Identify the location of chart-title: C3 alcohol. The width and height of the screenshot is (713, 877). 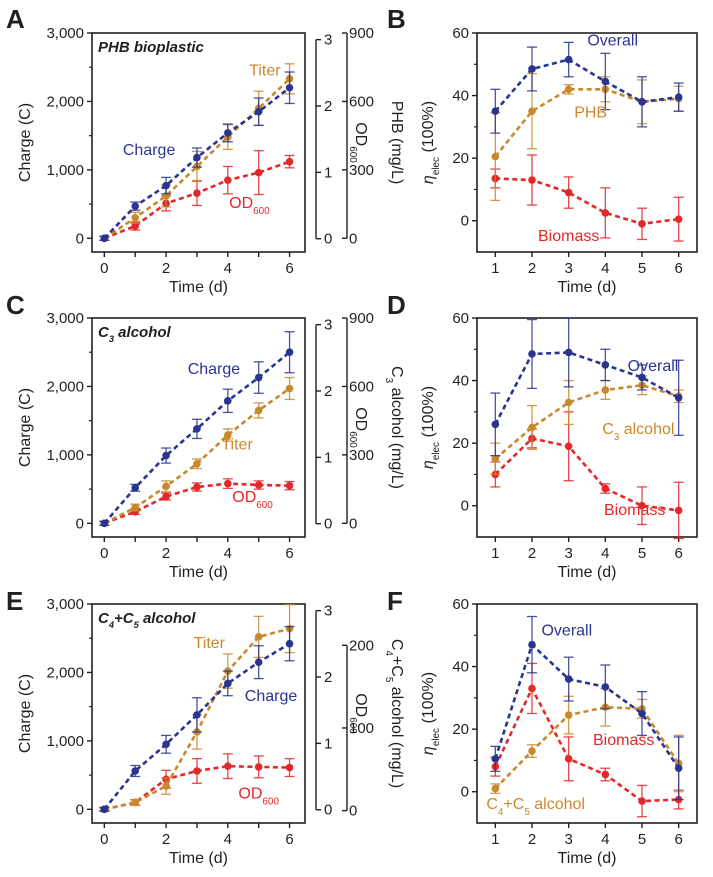
(135, 334).